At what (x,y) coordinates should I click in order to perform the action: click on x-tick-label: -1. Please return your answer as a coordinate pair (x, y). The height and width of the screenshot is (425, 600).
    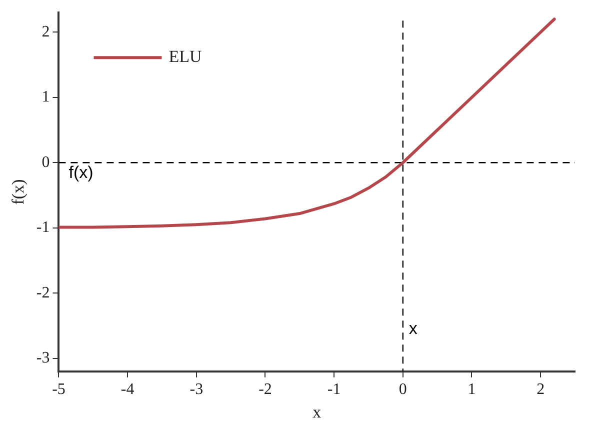
    Looking at the image, I should click on (334, 389).